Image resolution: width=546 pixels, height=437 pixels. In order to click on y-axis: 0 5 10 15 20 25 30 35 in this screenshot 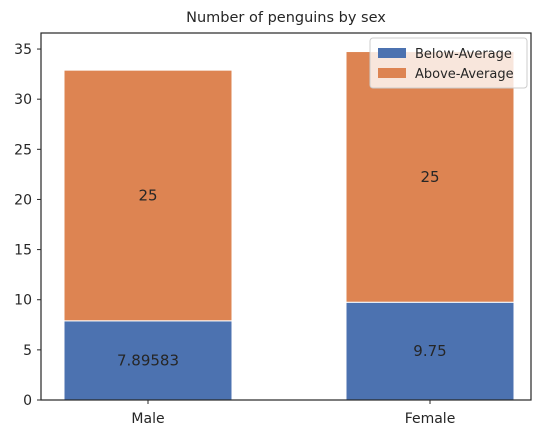, I will do `click(27, 225)`.